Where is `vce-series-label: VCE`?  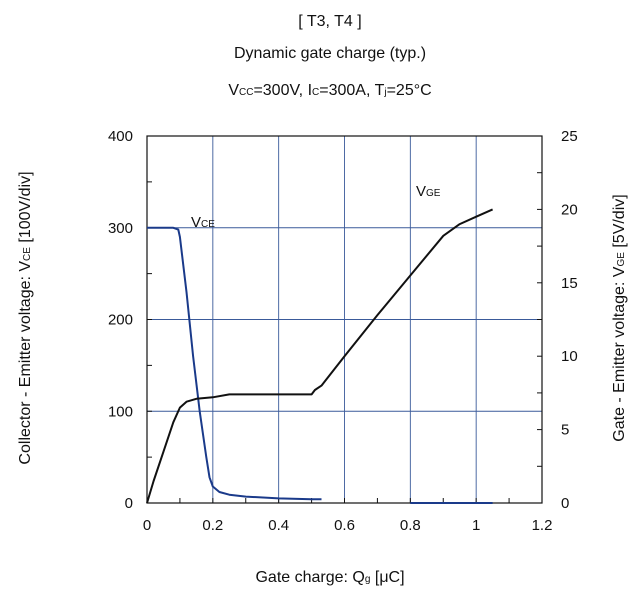
vce-series-label: VCE is located at coordinates (203, 222).